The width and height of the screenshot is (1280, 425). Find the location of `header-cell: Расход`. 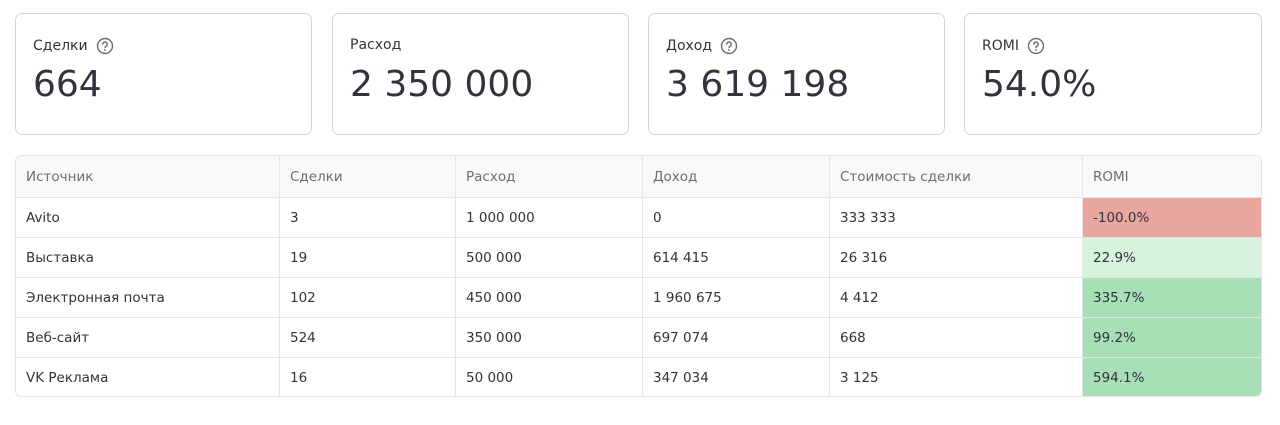

header-cell: Расход is located at coordinates (548, 176).